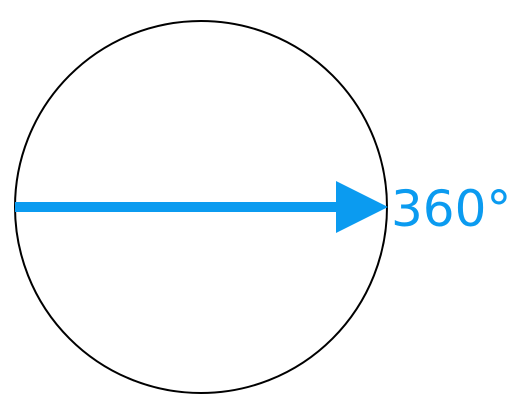 The width and height of the screenshot is (517, 410). What do you see at coordinates (451, 209) in the screenshot?
I see `angle-label: 360°` at bounding box center [451, 209].